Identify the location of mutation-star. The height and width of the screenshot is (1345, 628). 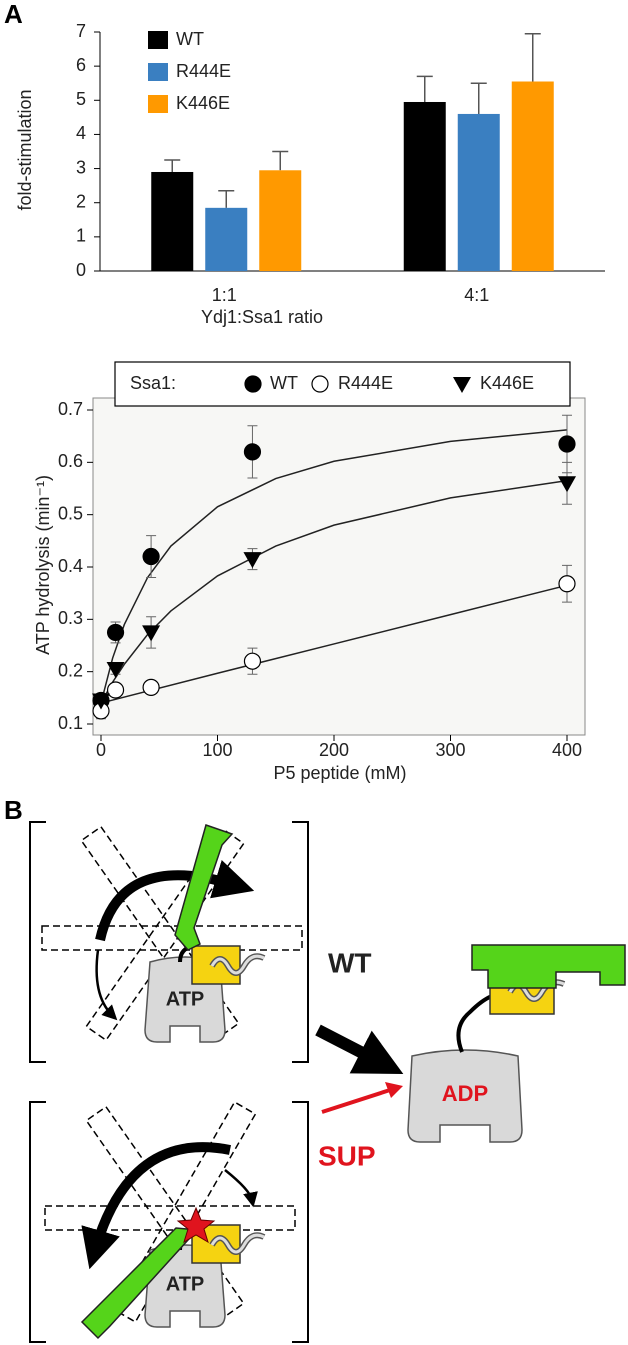
(196, 1225).